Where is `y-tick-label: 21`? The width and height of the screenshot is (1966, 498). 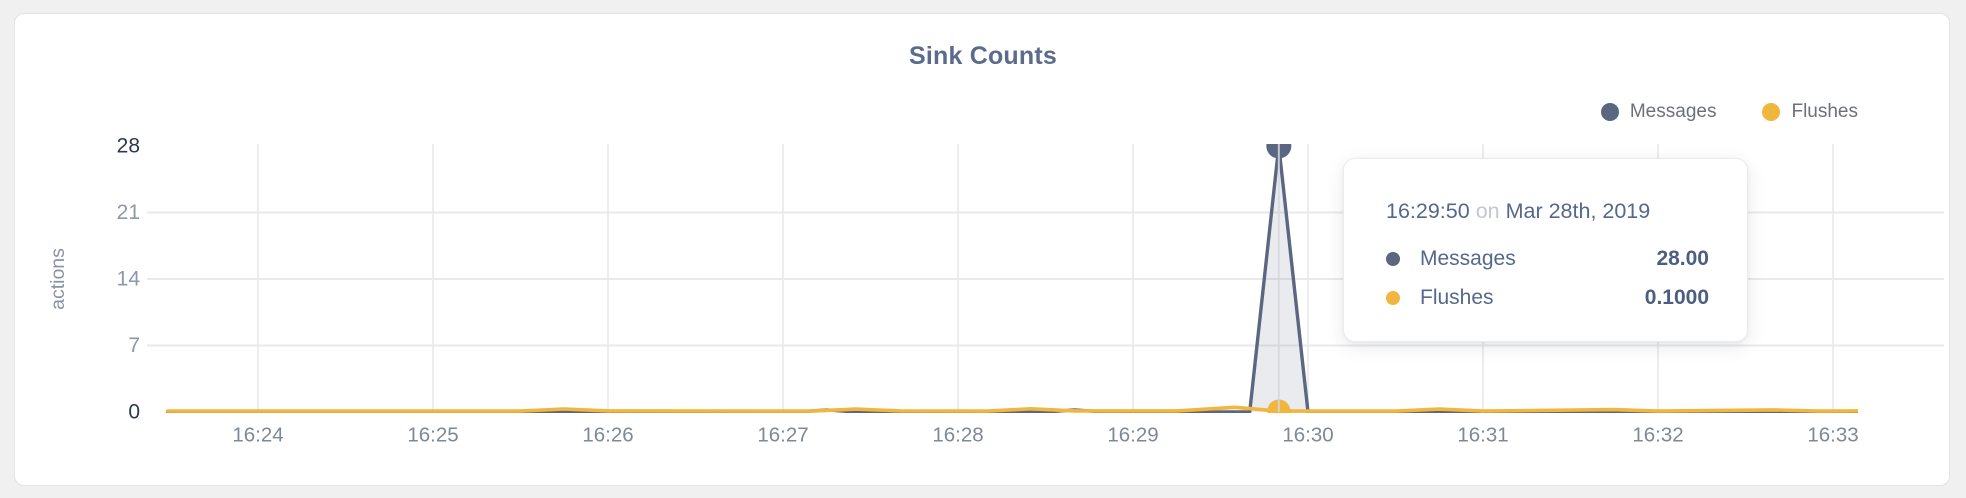 y-tick-label: 21 is located at coordinates (128, 212).